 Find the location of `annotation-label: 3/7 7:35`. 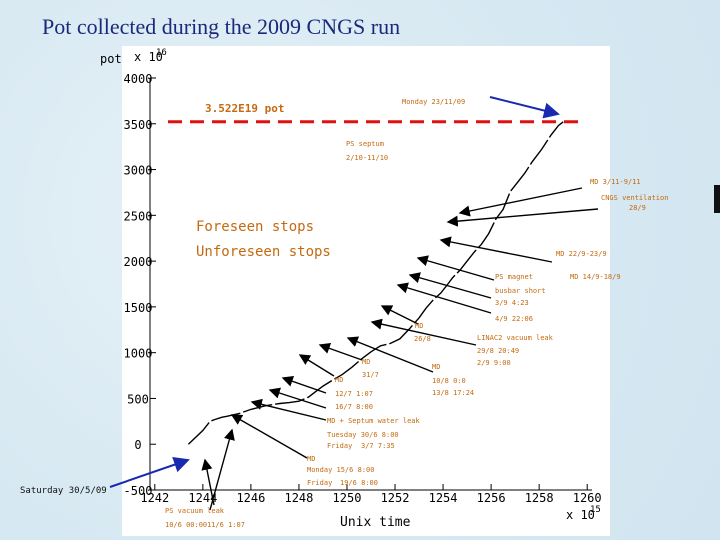

annotation-label: 3/7 7:35 is located at coordinates (378, 446).